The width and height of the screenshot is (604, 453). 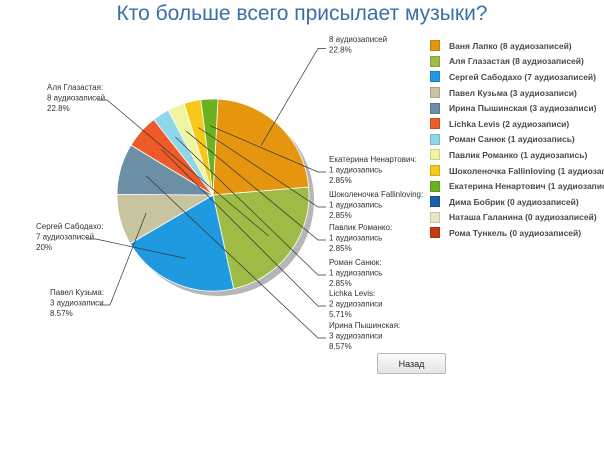 I want to click on slice-label: Ирина Пышинская: 3 аудиозаписи 8.57%, so click(x=364, y=336).